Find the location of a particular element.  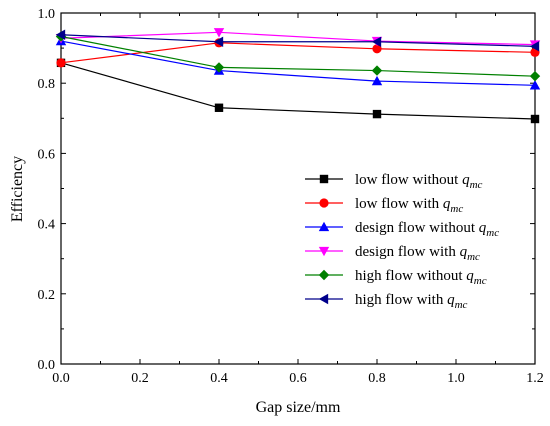

x-tick-label: 0.4 is located at coordinates (219, 378).